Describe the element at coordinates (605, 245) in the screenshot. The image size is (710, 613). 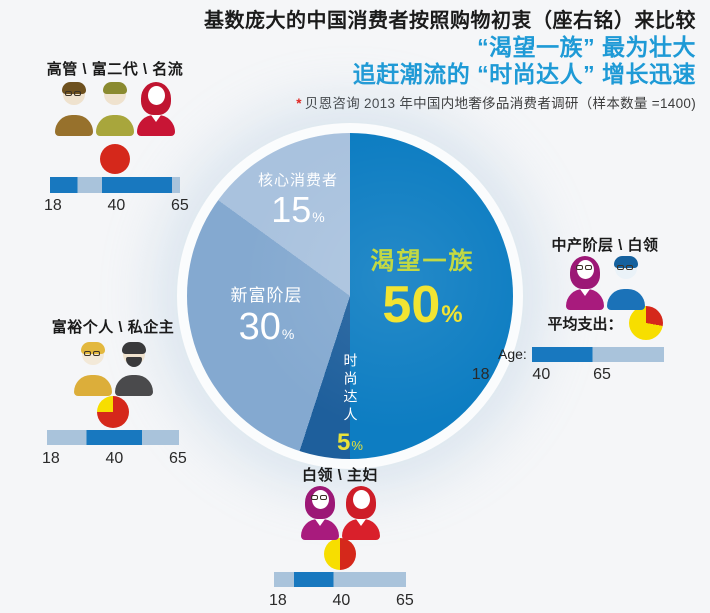
I see `group-label: 中产阶层 \ 白领` at that location.